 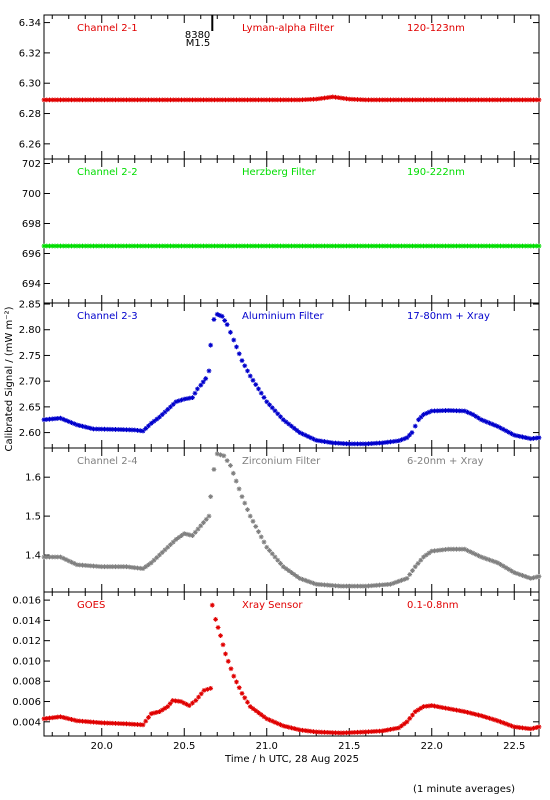 I want to click on channel-name: Channel 2-4, so click(x=107, y=461).